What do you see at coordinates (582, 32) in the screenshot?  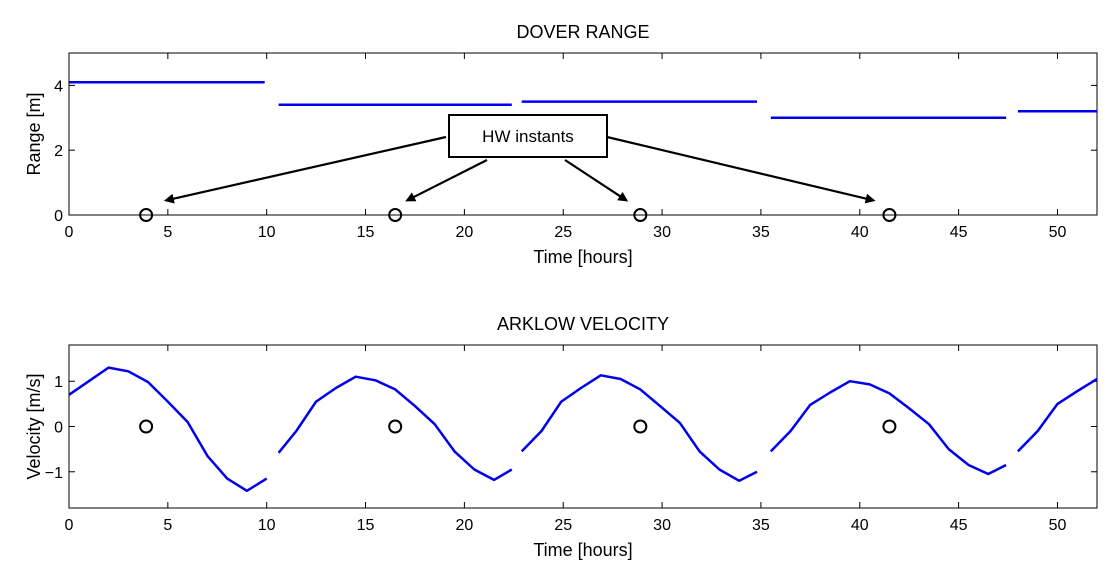 I see `chart-title: DOVER RANGE` at bounding box center [582, 32].